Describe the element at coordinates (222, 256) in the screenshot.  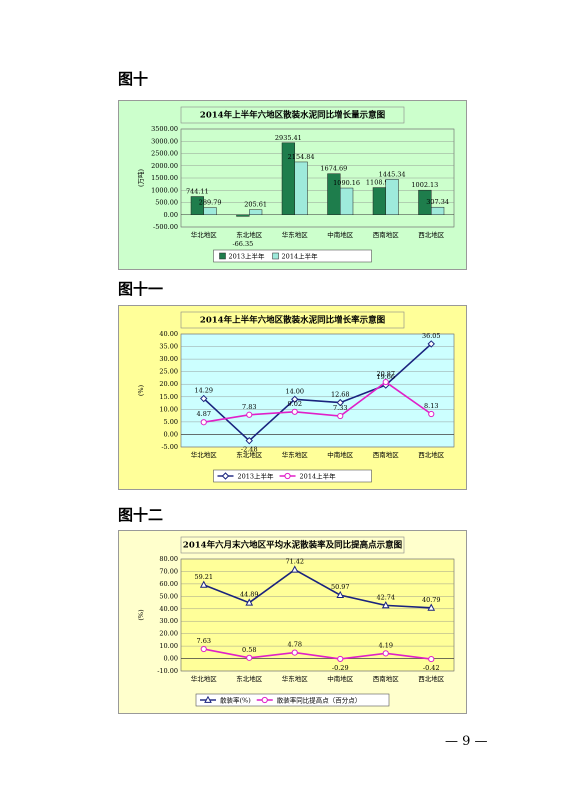
I see `legend-swatch` at that location.